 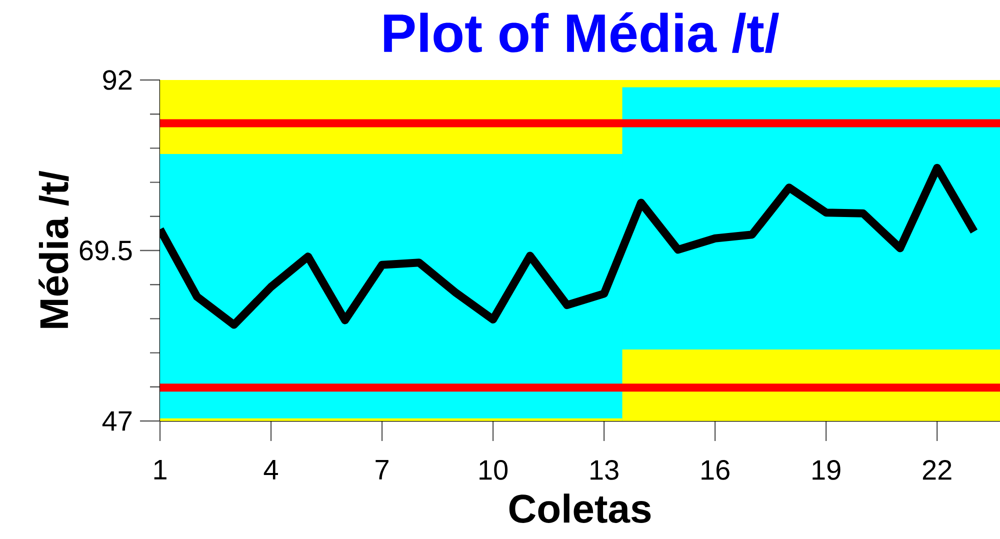 What do you see at coordinates (271, 470) in the screenshot?
I see `x-tick-label: 4` at bounding box center [271, 470].